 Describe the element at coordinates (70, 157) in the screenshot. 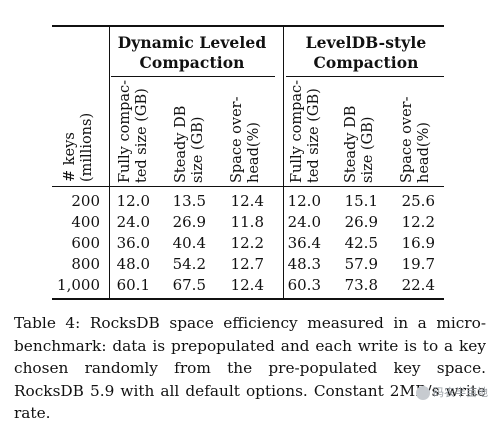

I see `header-line: # keys` at that location.